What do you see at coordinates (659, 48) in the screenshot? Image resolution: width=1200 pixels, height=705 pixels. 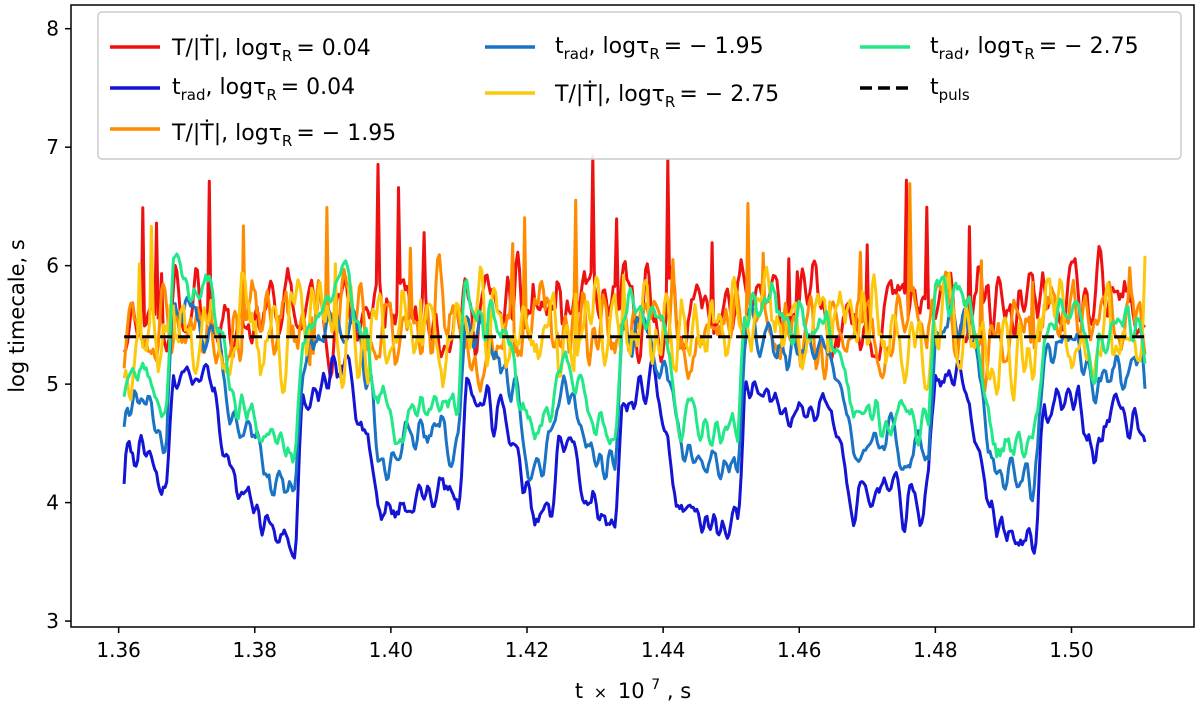 I see `legend-label-trad-195: trad, logτR = − 1.95` at bounding box center [659, 48].